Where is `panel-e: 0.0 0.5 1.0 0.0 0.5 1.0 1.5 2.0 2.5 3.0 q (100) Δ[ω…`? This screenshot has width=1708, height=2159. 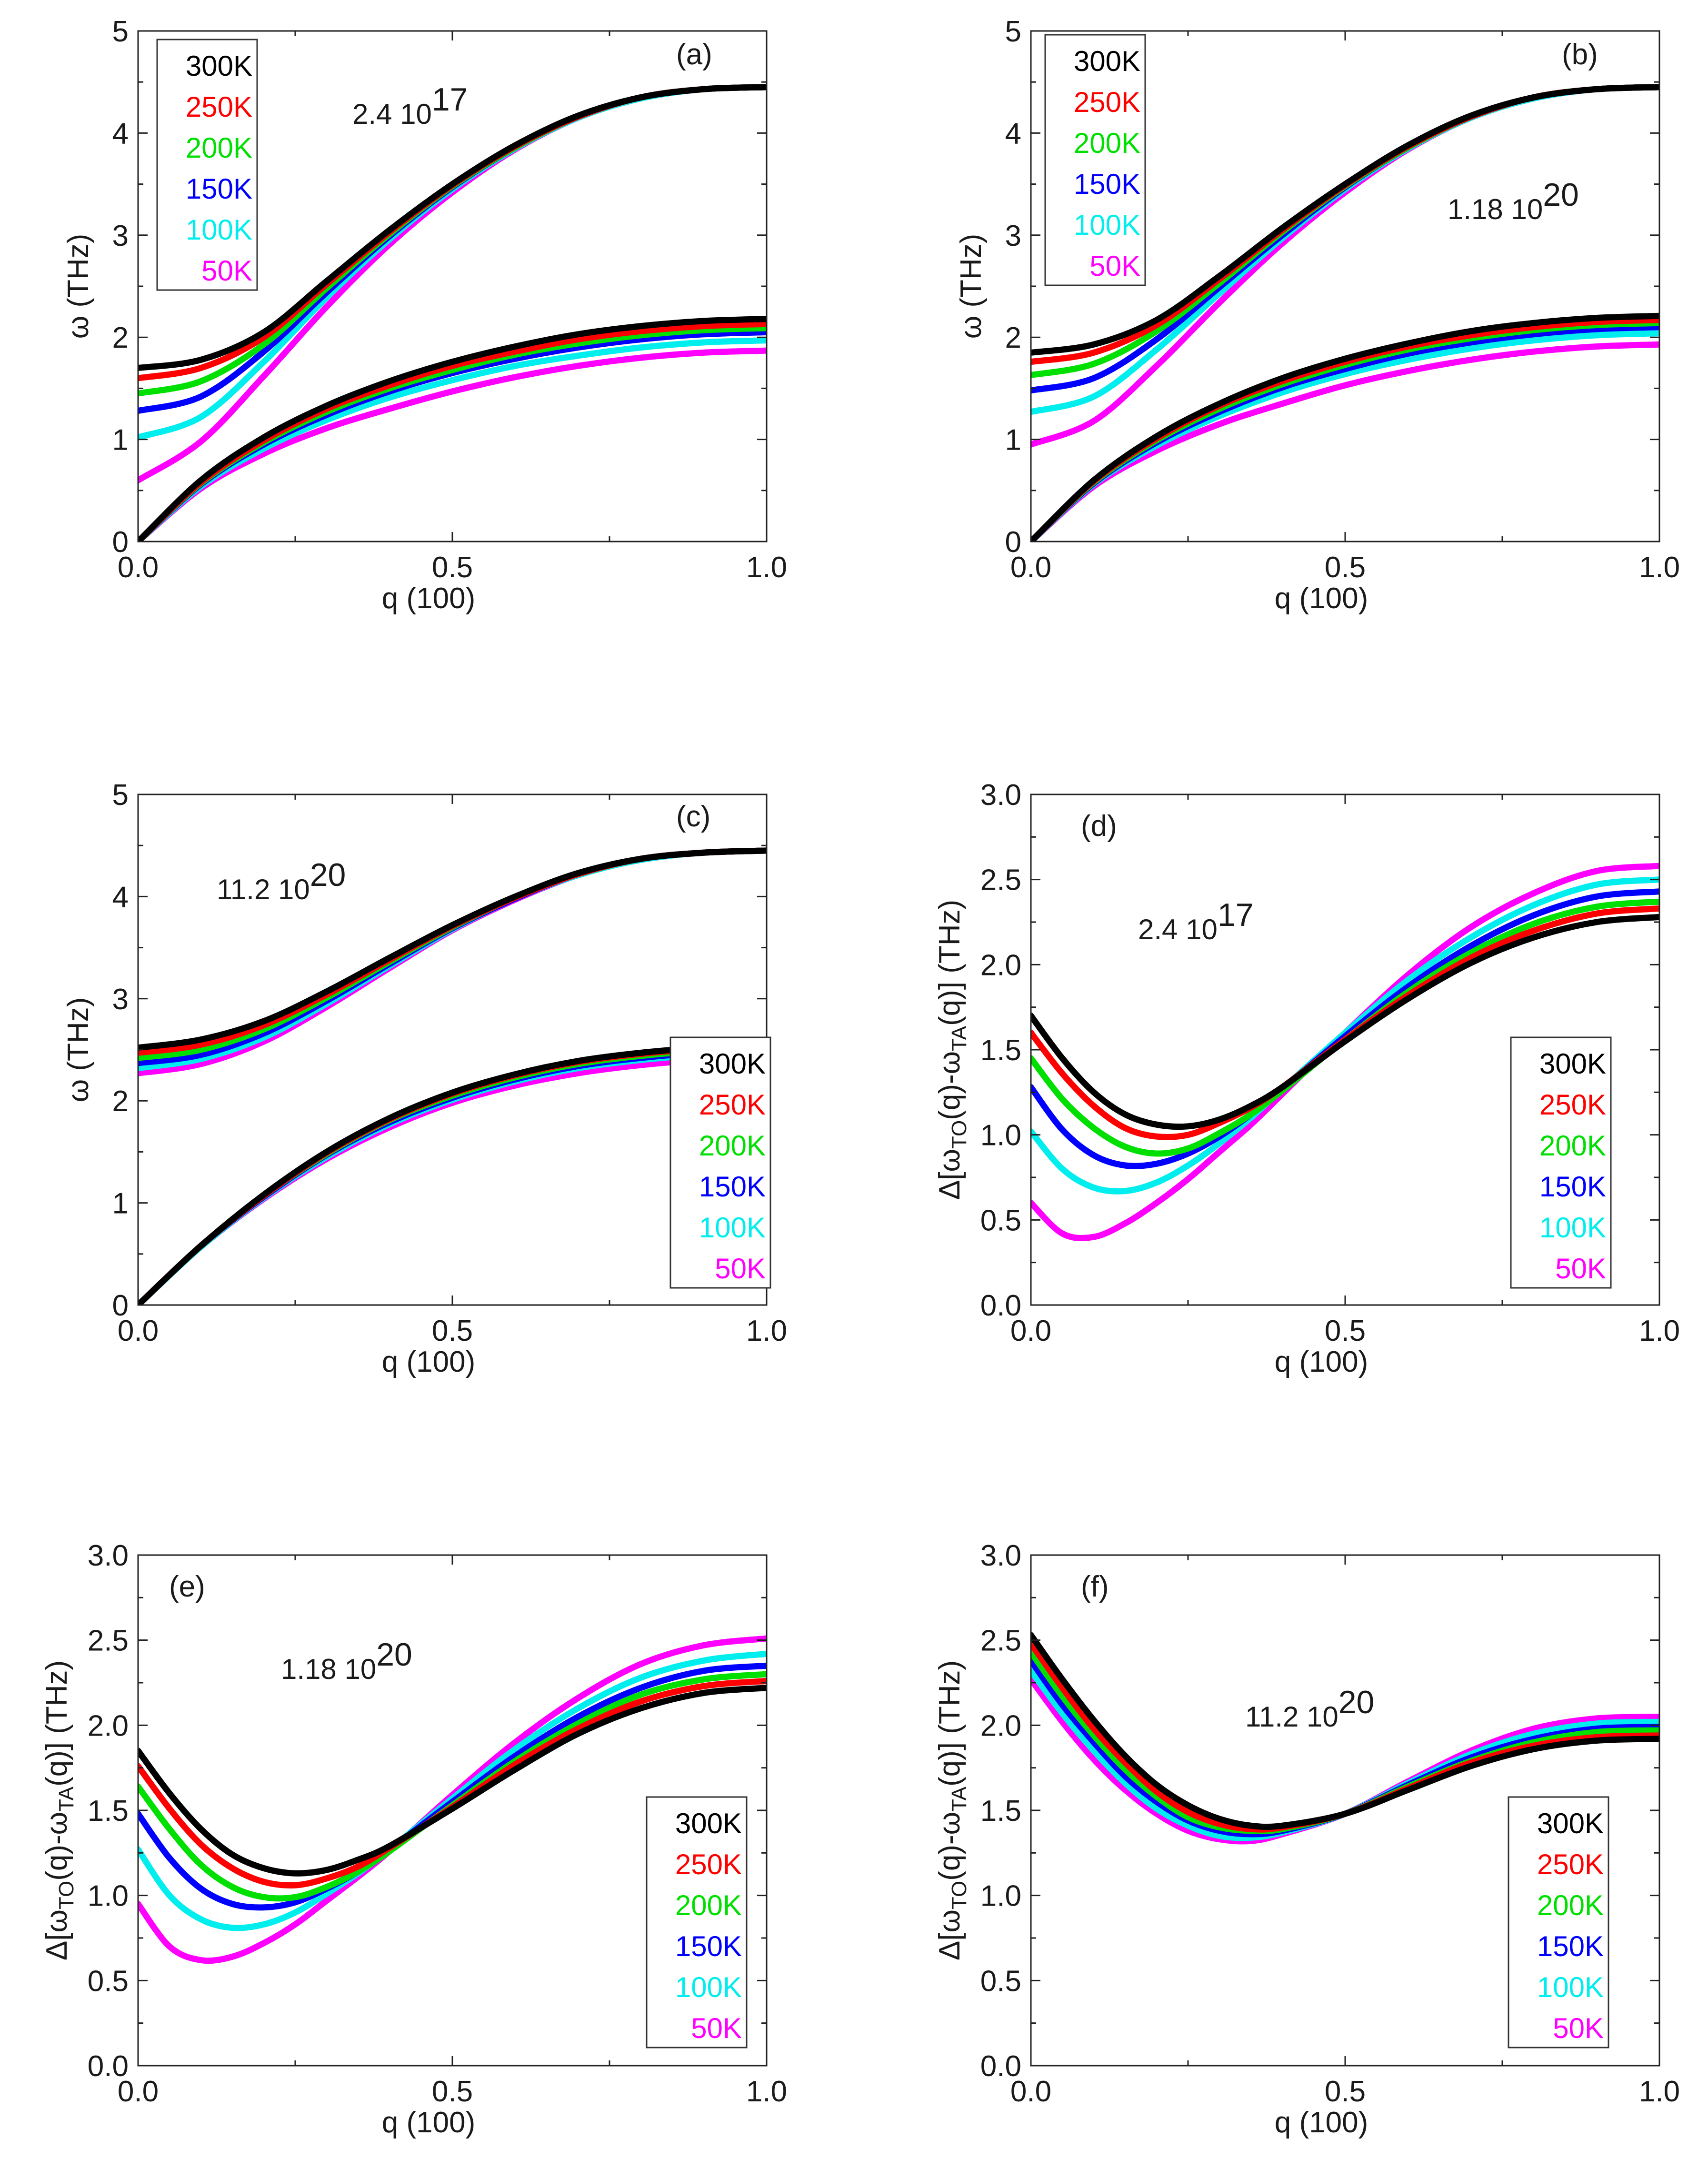
panel-e: 0.0 0.5 1.0 0.0 0.5 1.0 1.5 2.0 2.5 3.0 q (100) Δ[ω… is located at coordinates (413, 1839).